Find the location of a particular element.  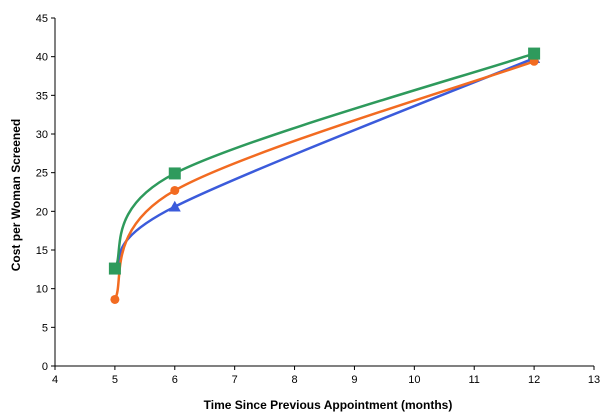

y-axis-title-group: Cost per Woman Screened is located at coordinates (16, 195).